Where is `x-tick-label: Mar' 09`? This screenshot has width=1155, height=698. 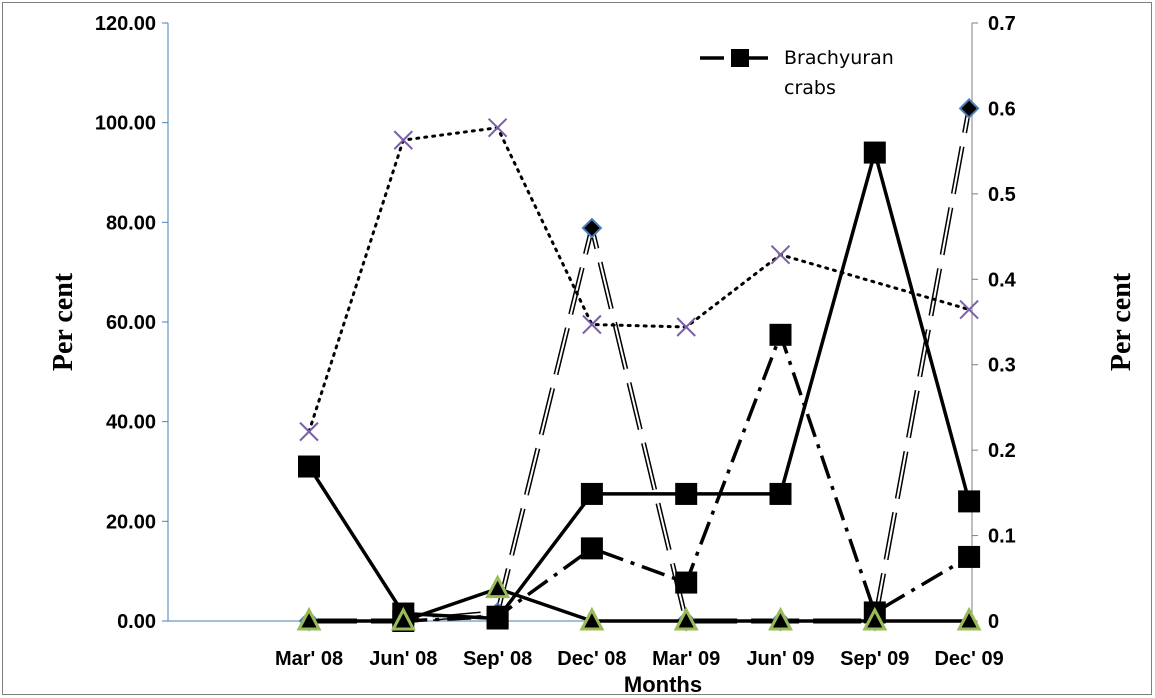 x-tick-label: Mar' 09 is located at coordinates (686, 659).